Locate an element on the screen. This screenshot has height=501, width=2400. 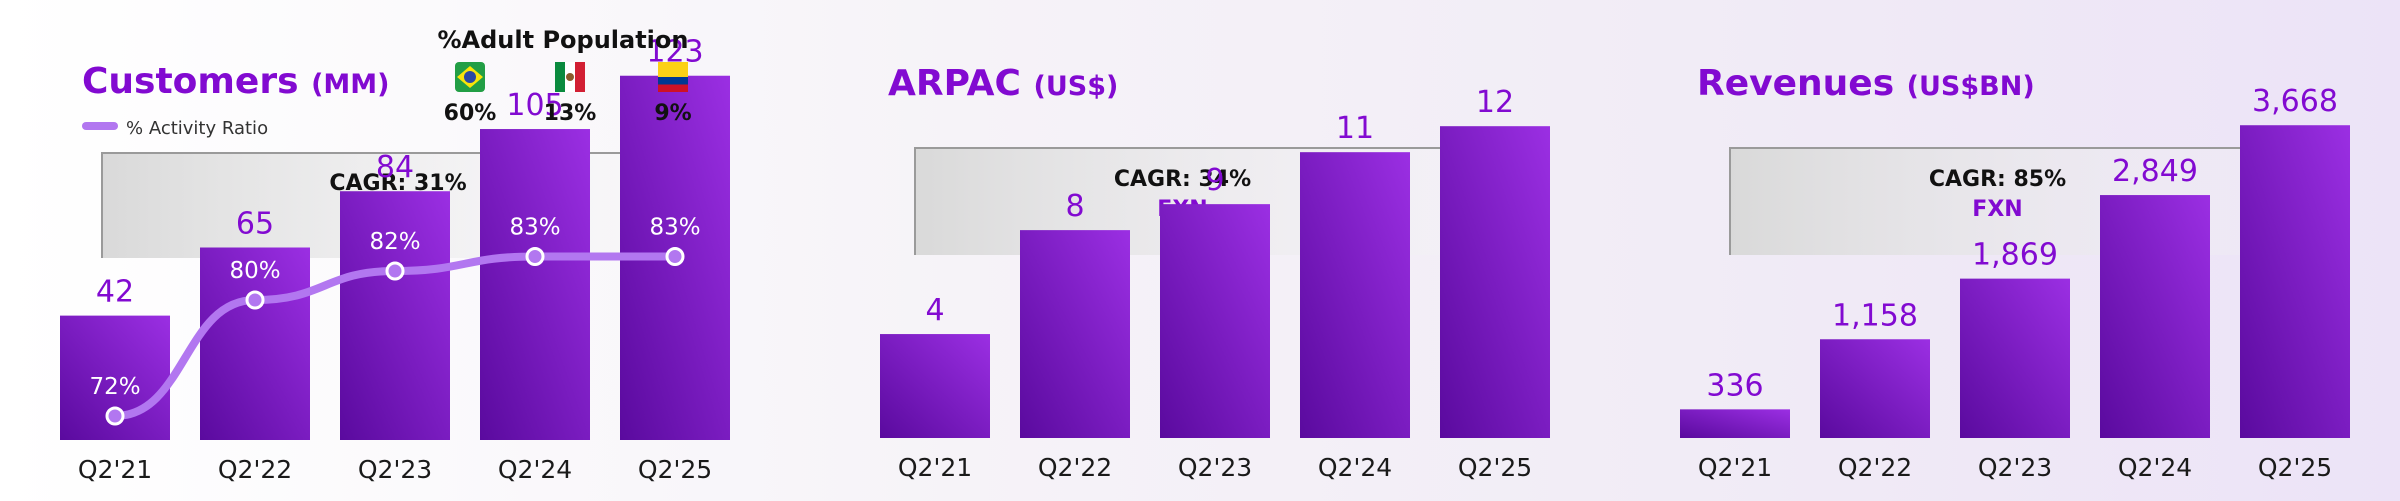
bar-value-label: 12 is located at coordinates (1495, 102).